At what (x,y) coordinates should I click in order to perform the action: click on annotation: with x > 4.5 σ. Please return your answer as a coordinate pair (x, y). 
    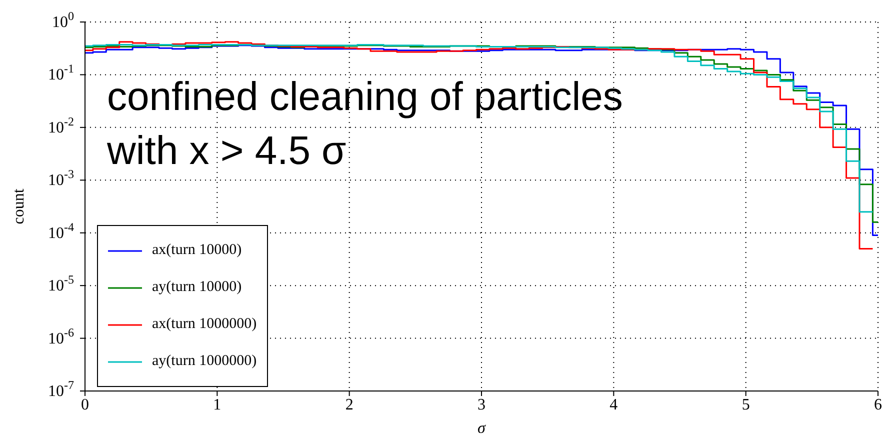
    Looking at the image, I should click on (227, 151).